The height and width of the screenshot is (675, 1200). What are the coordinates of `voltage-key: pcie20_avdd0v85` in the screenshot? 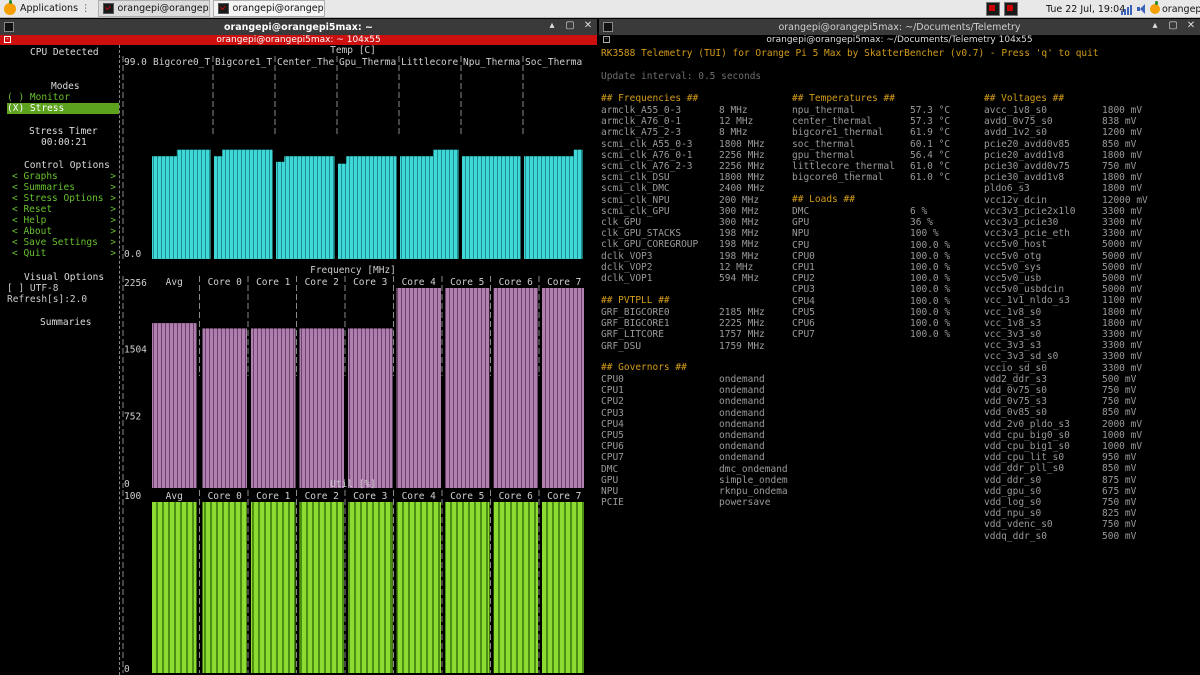 It's located at (1027, 144).